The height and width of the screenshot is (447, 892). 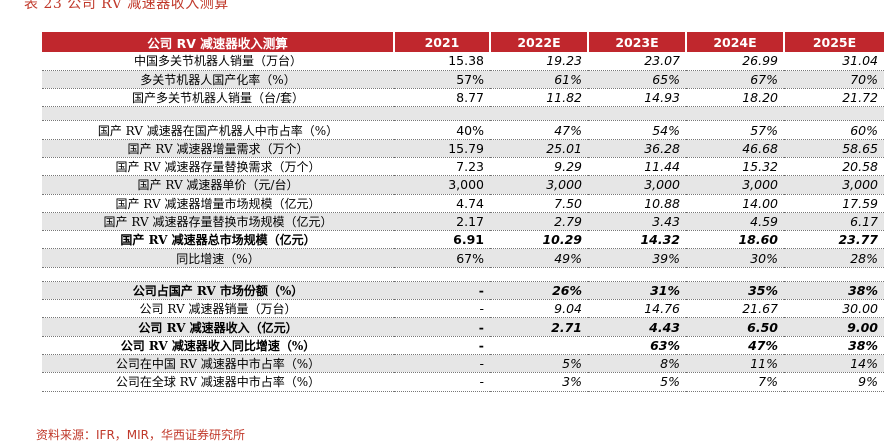 What do you see at coordinates (834, 258) in the screenshot?
I see `row-value: 28%` at bounding box center [834, 258].